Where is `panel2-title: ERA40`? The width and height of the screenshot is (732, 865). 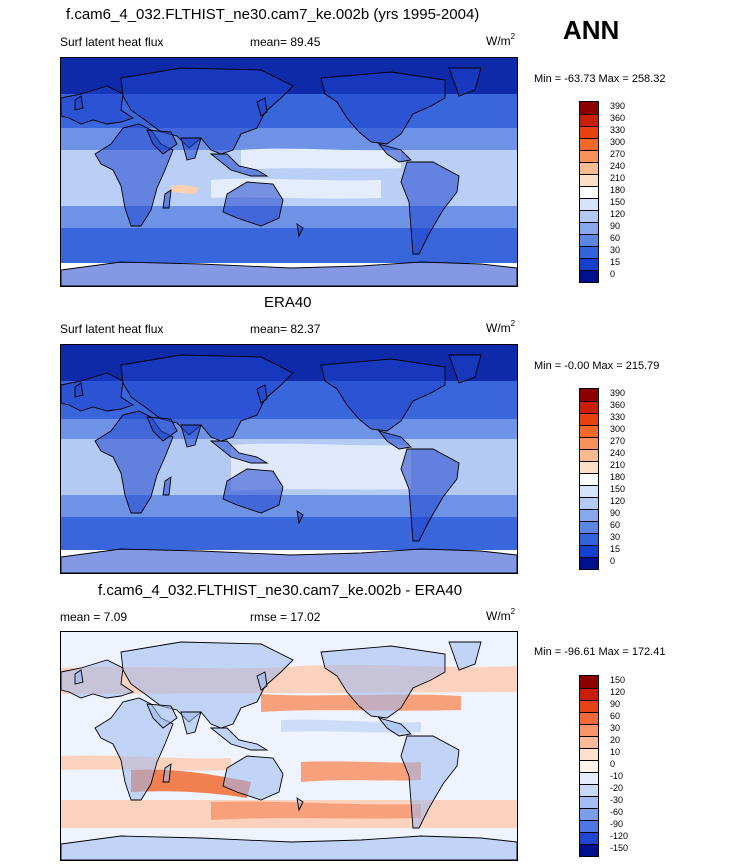 panel2-title: ERA40 is located at coordinates (288, 302).